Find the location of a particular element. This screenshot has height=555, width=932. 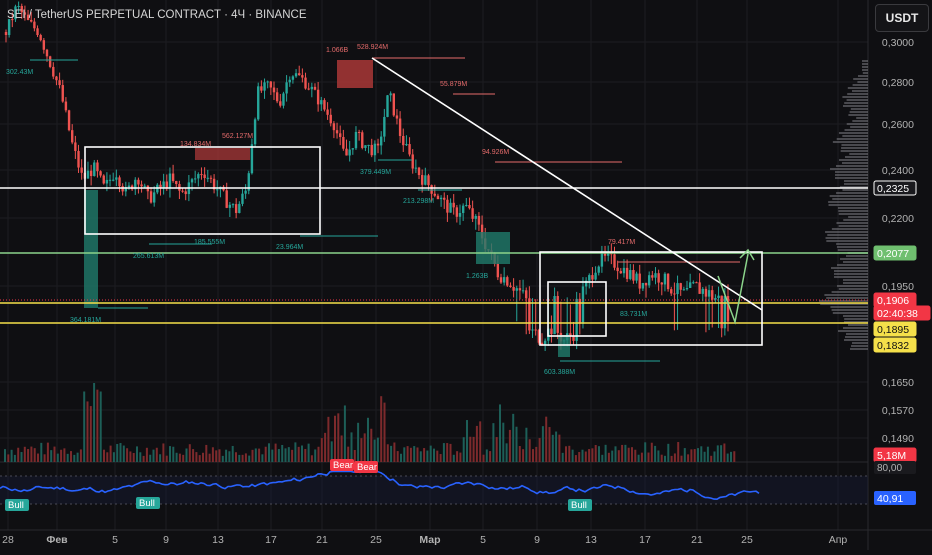

price-tick-label: 0,2200 is located at coordinates (898, 219).